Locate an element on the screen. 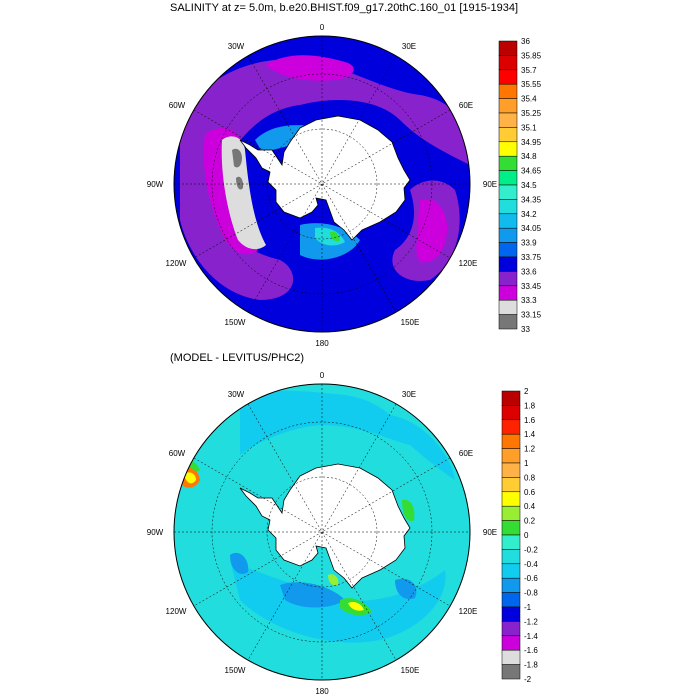 The width and height of the screenshot is (700, 700). top-lon-label-180: 180 is located at coordinates (322, 343).